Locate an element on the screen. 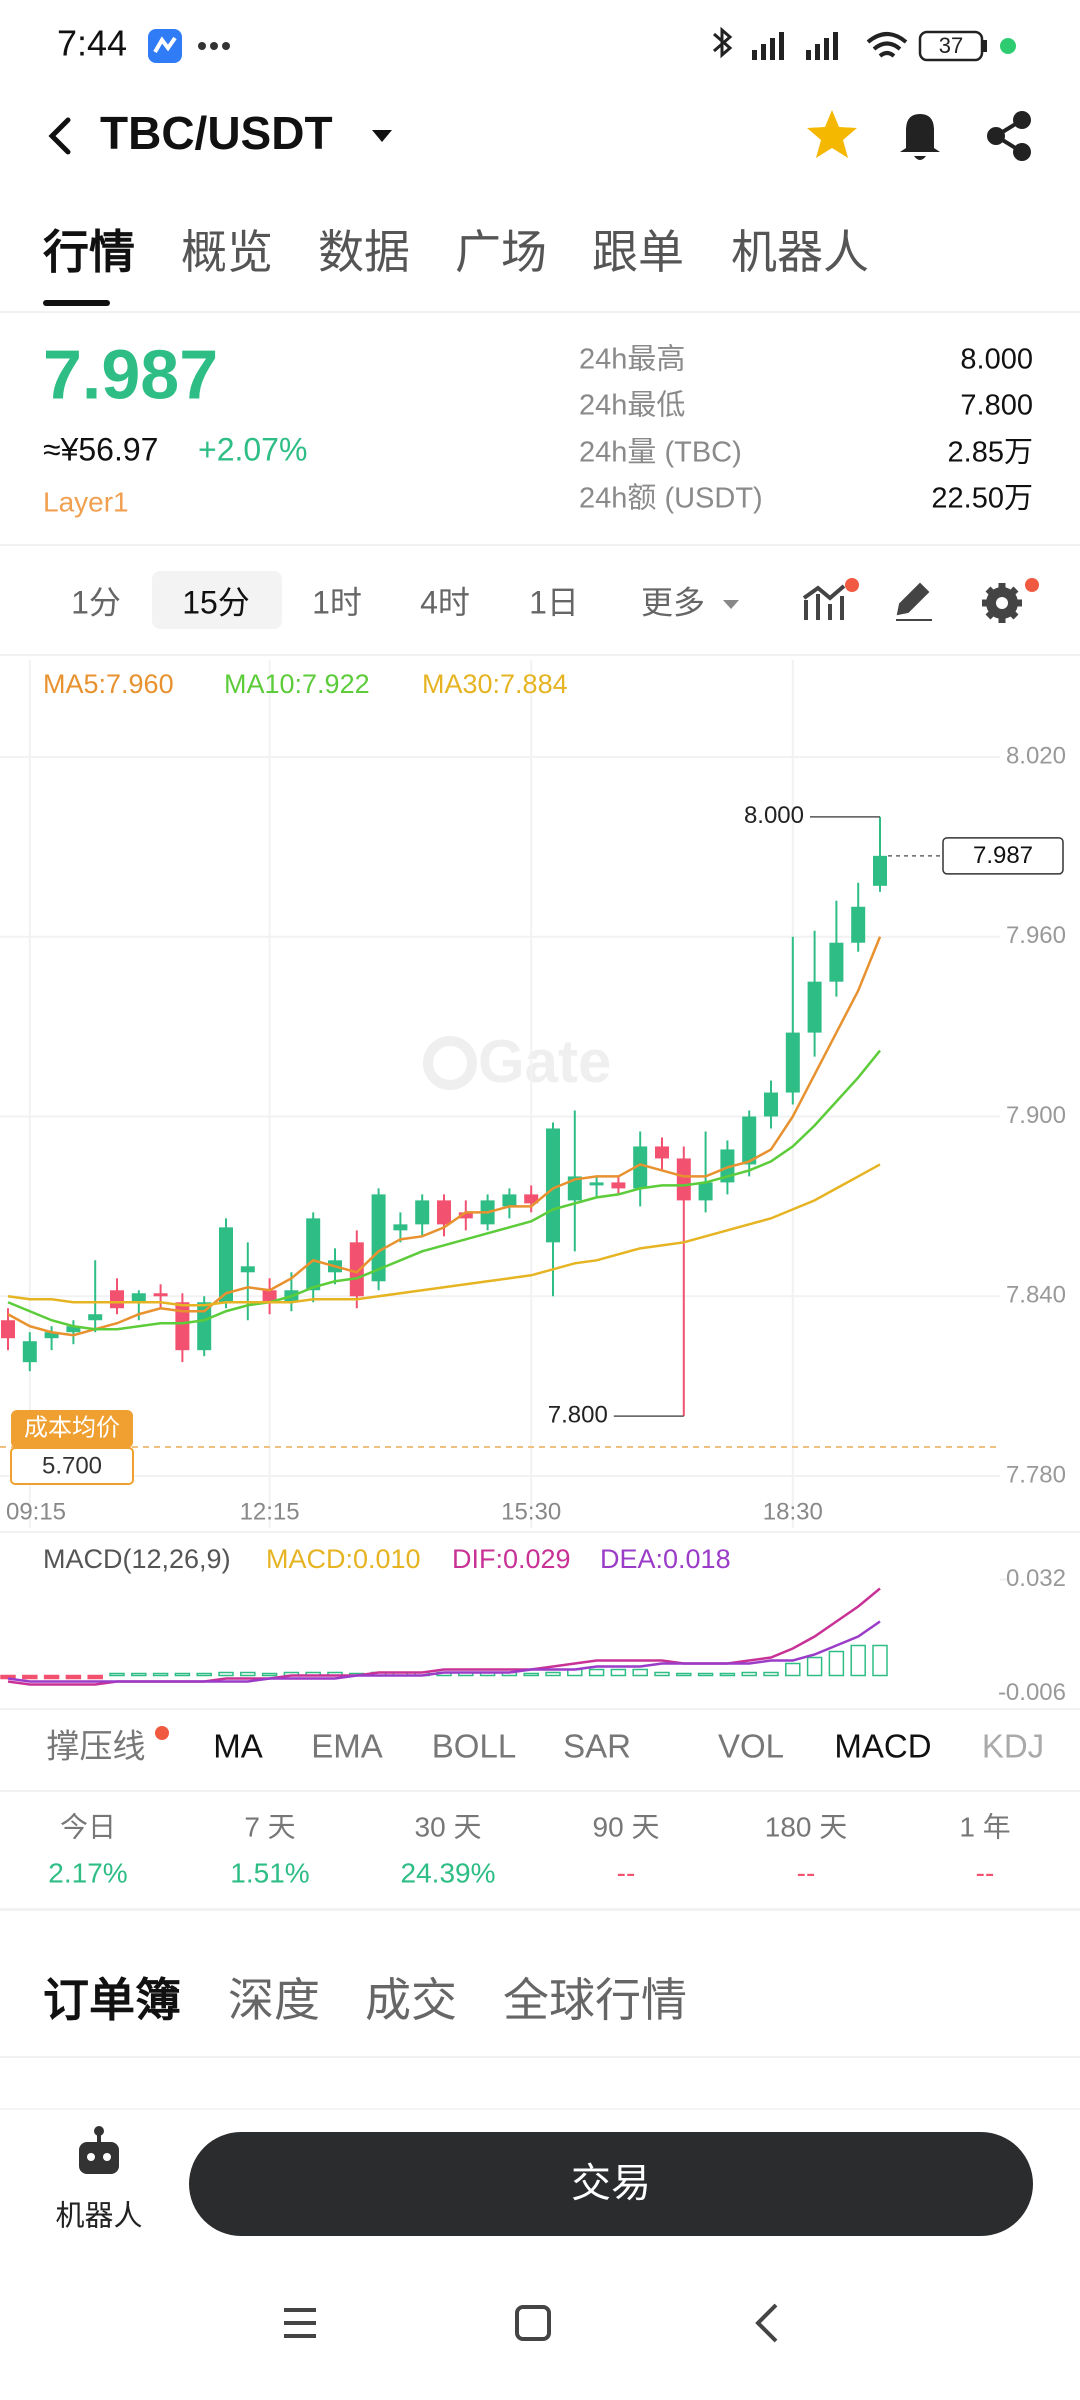 This screenshot has height=2400, width=1080. sector-tag: Layer1 is located at coordinates (86, 501).